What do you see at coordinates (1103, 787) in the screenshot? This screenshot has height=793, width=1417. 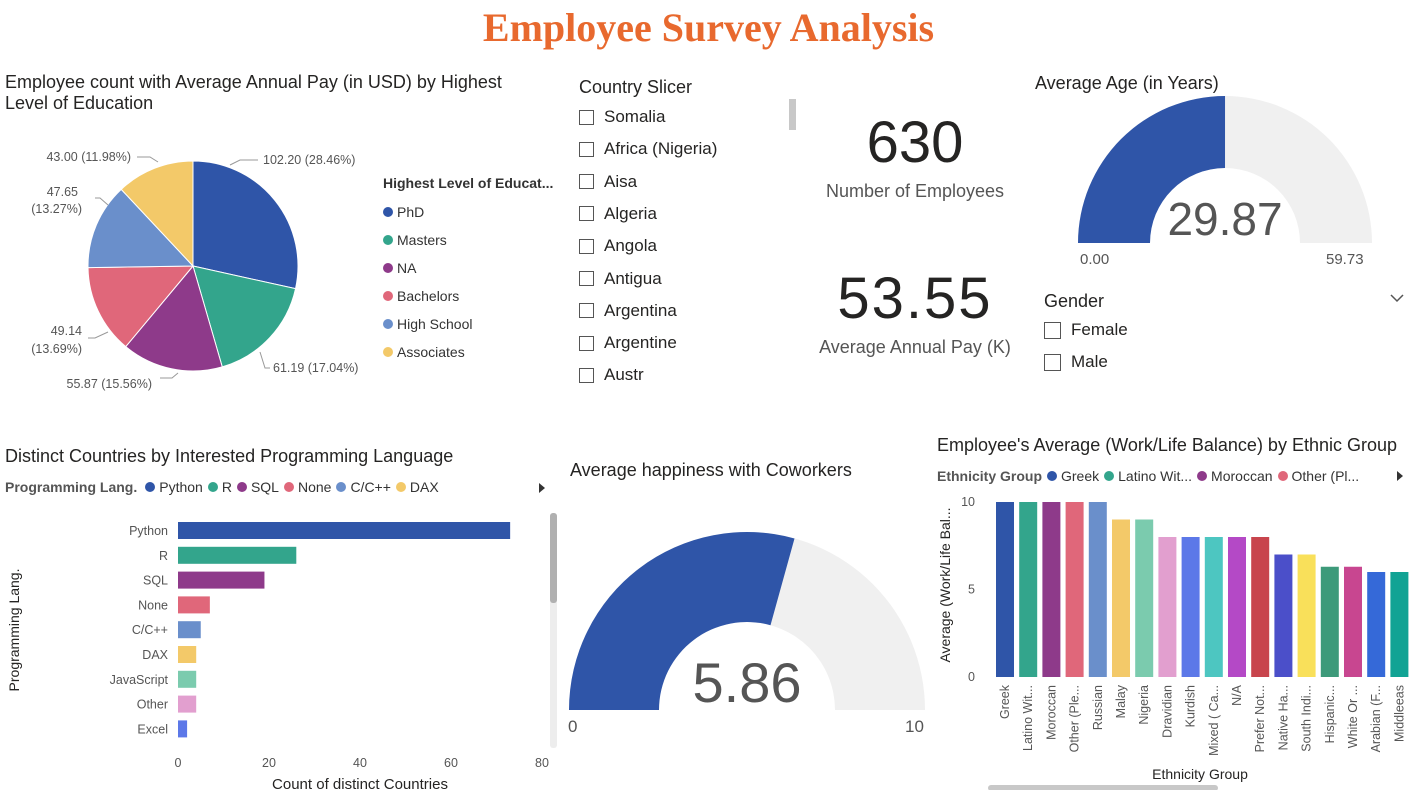 I see `wlb-scrollbar-thumb` at bounding box center [1103, 787].